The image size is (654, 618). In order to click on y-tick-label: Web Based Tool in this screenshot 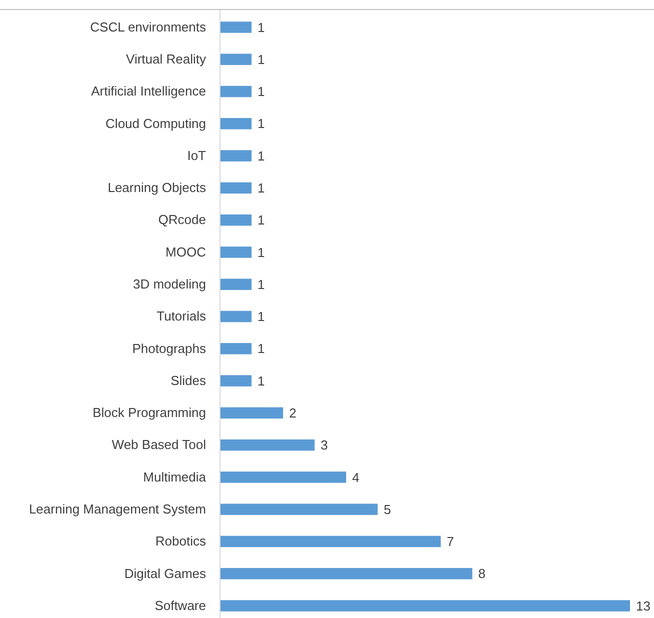, I will do `click(159, 444)`.